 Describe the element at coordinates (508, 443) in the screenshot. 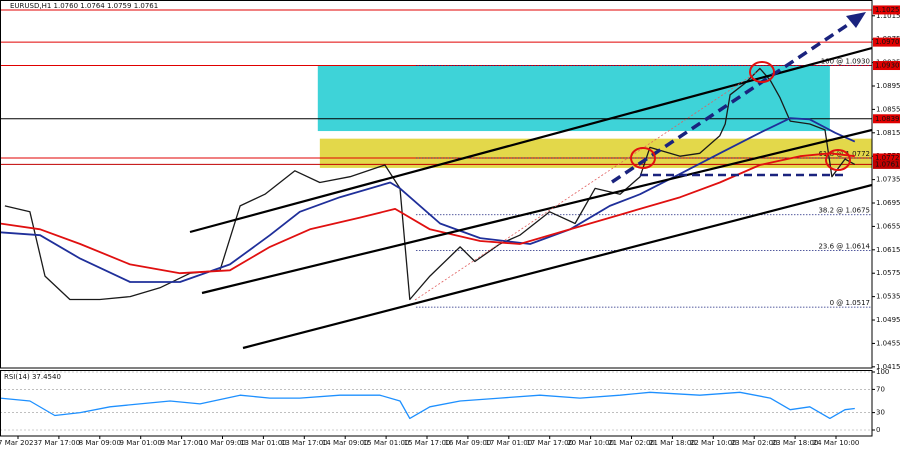

I see `x-tick-label: 17 Mar 01:00` at that location.